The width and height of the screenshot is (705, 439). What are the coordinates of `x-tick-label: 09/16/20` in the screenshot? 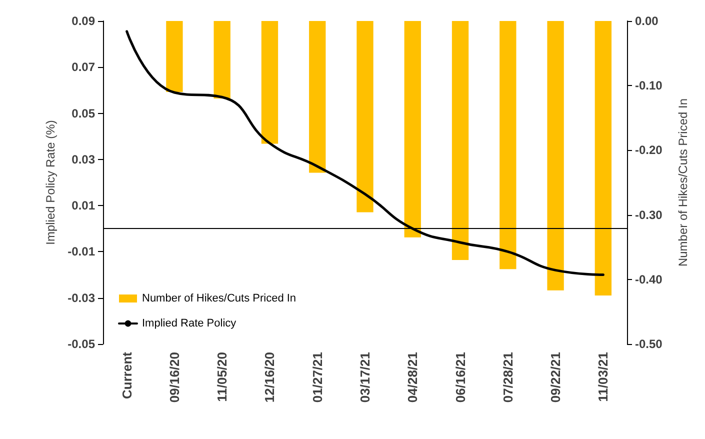 It's located at (174, 377).